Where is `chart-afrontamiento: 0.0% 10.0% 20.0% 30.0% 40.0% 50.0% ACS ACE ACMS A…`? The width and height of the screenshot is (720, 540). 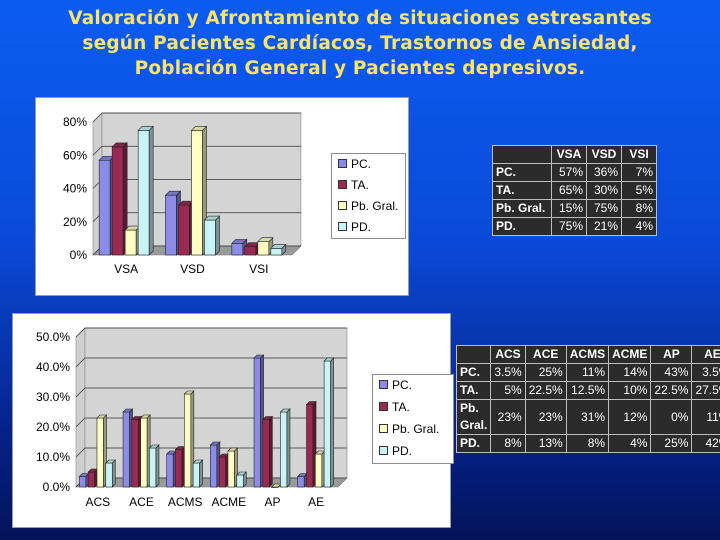
chart-afrontamiento: 0.0% 10.0% 20.0% 30.0% 40.0% 50.0% ACS ACE ACMS A… is located at coordinates (192, 418).